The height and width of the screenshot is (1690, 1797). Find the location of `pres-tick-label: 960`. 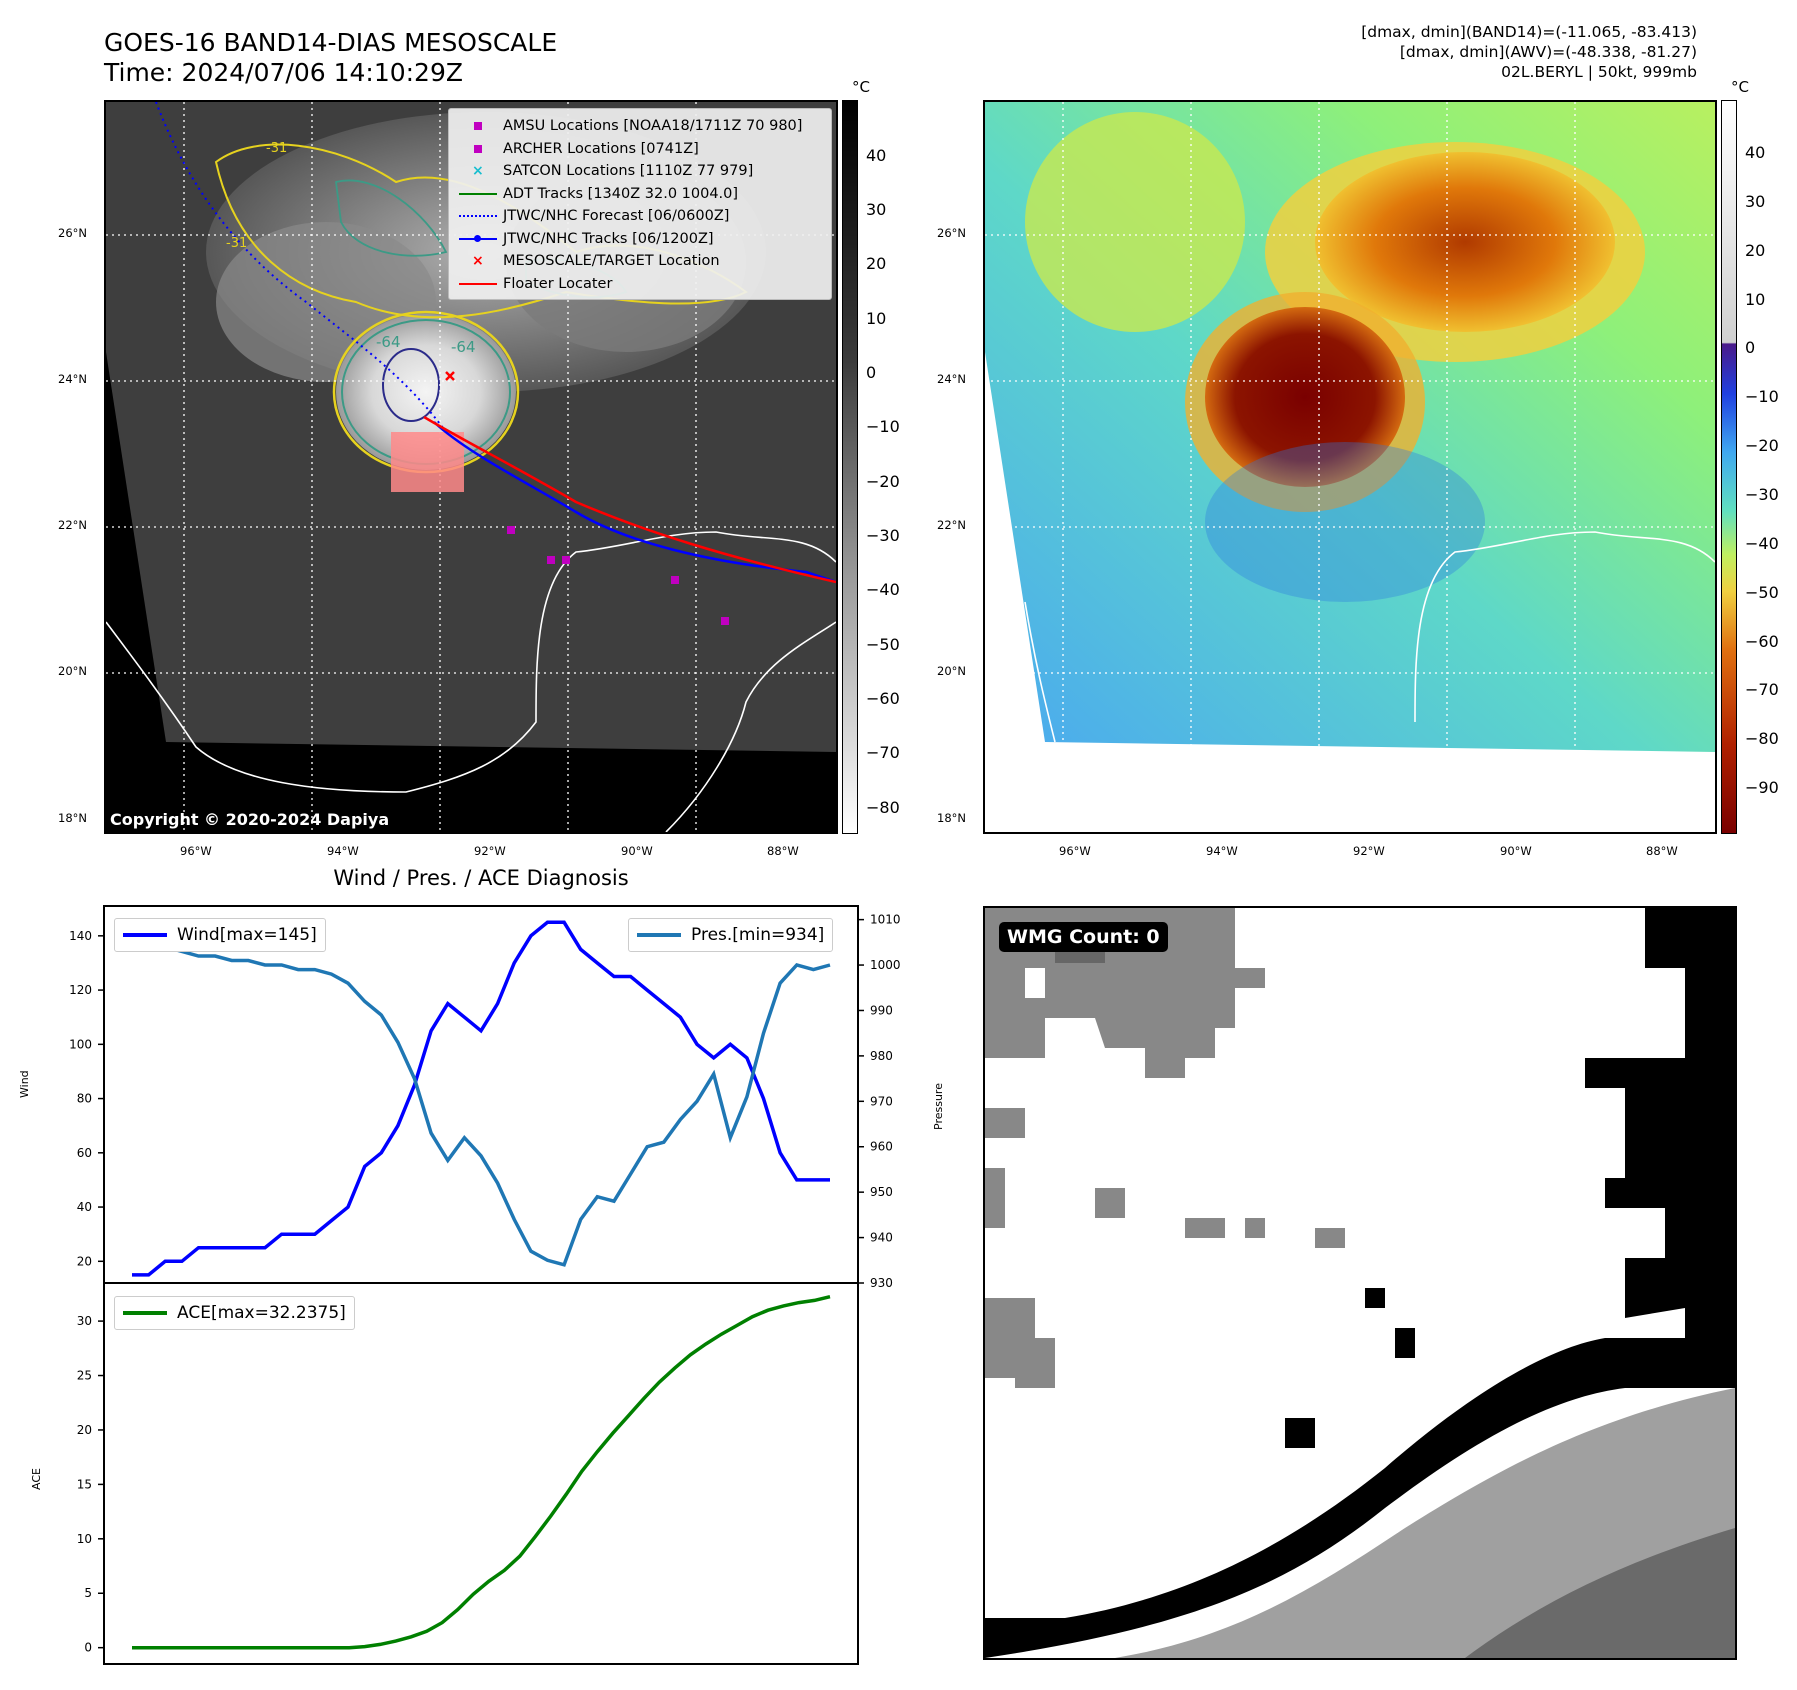

pres-tick-label: 960 is located at coordinates (881, 1147).